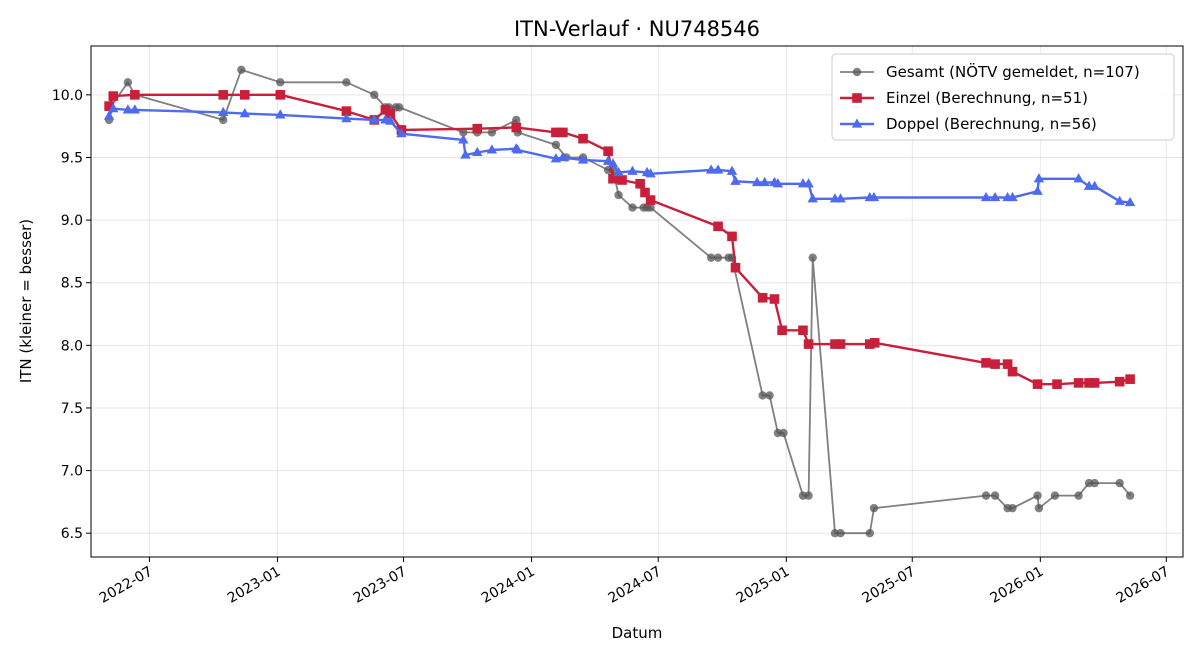  I want to click on x-tick-label: 2023-07, so click(380, 585).